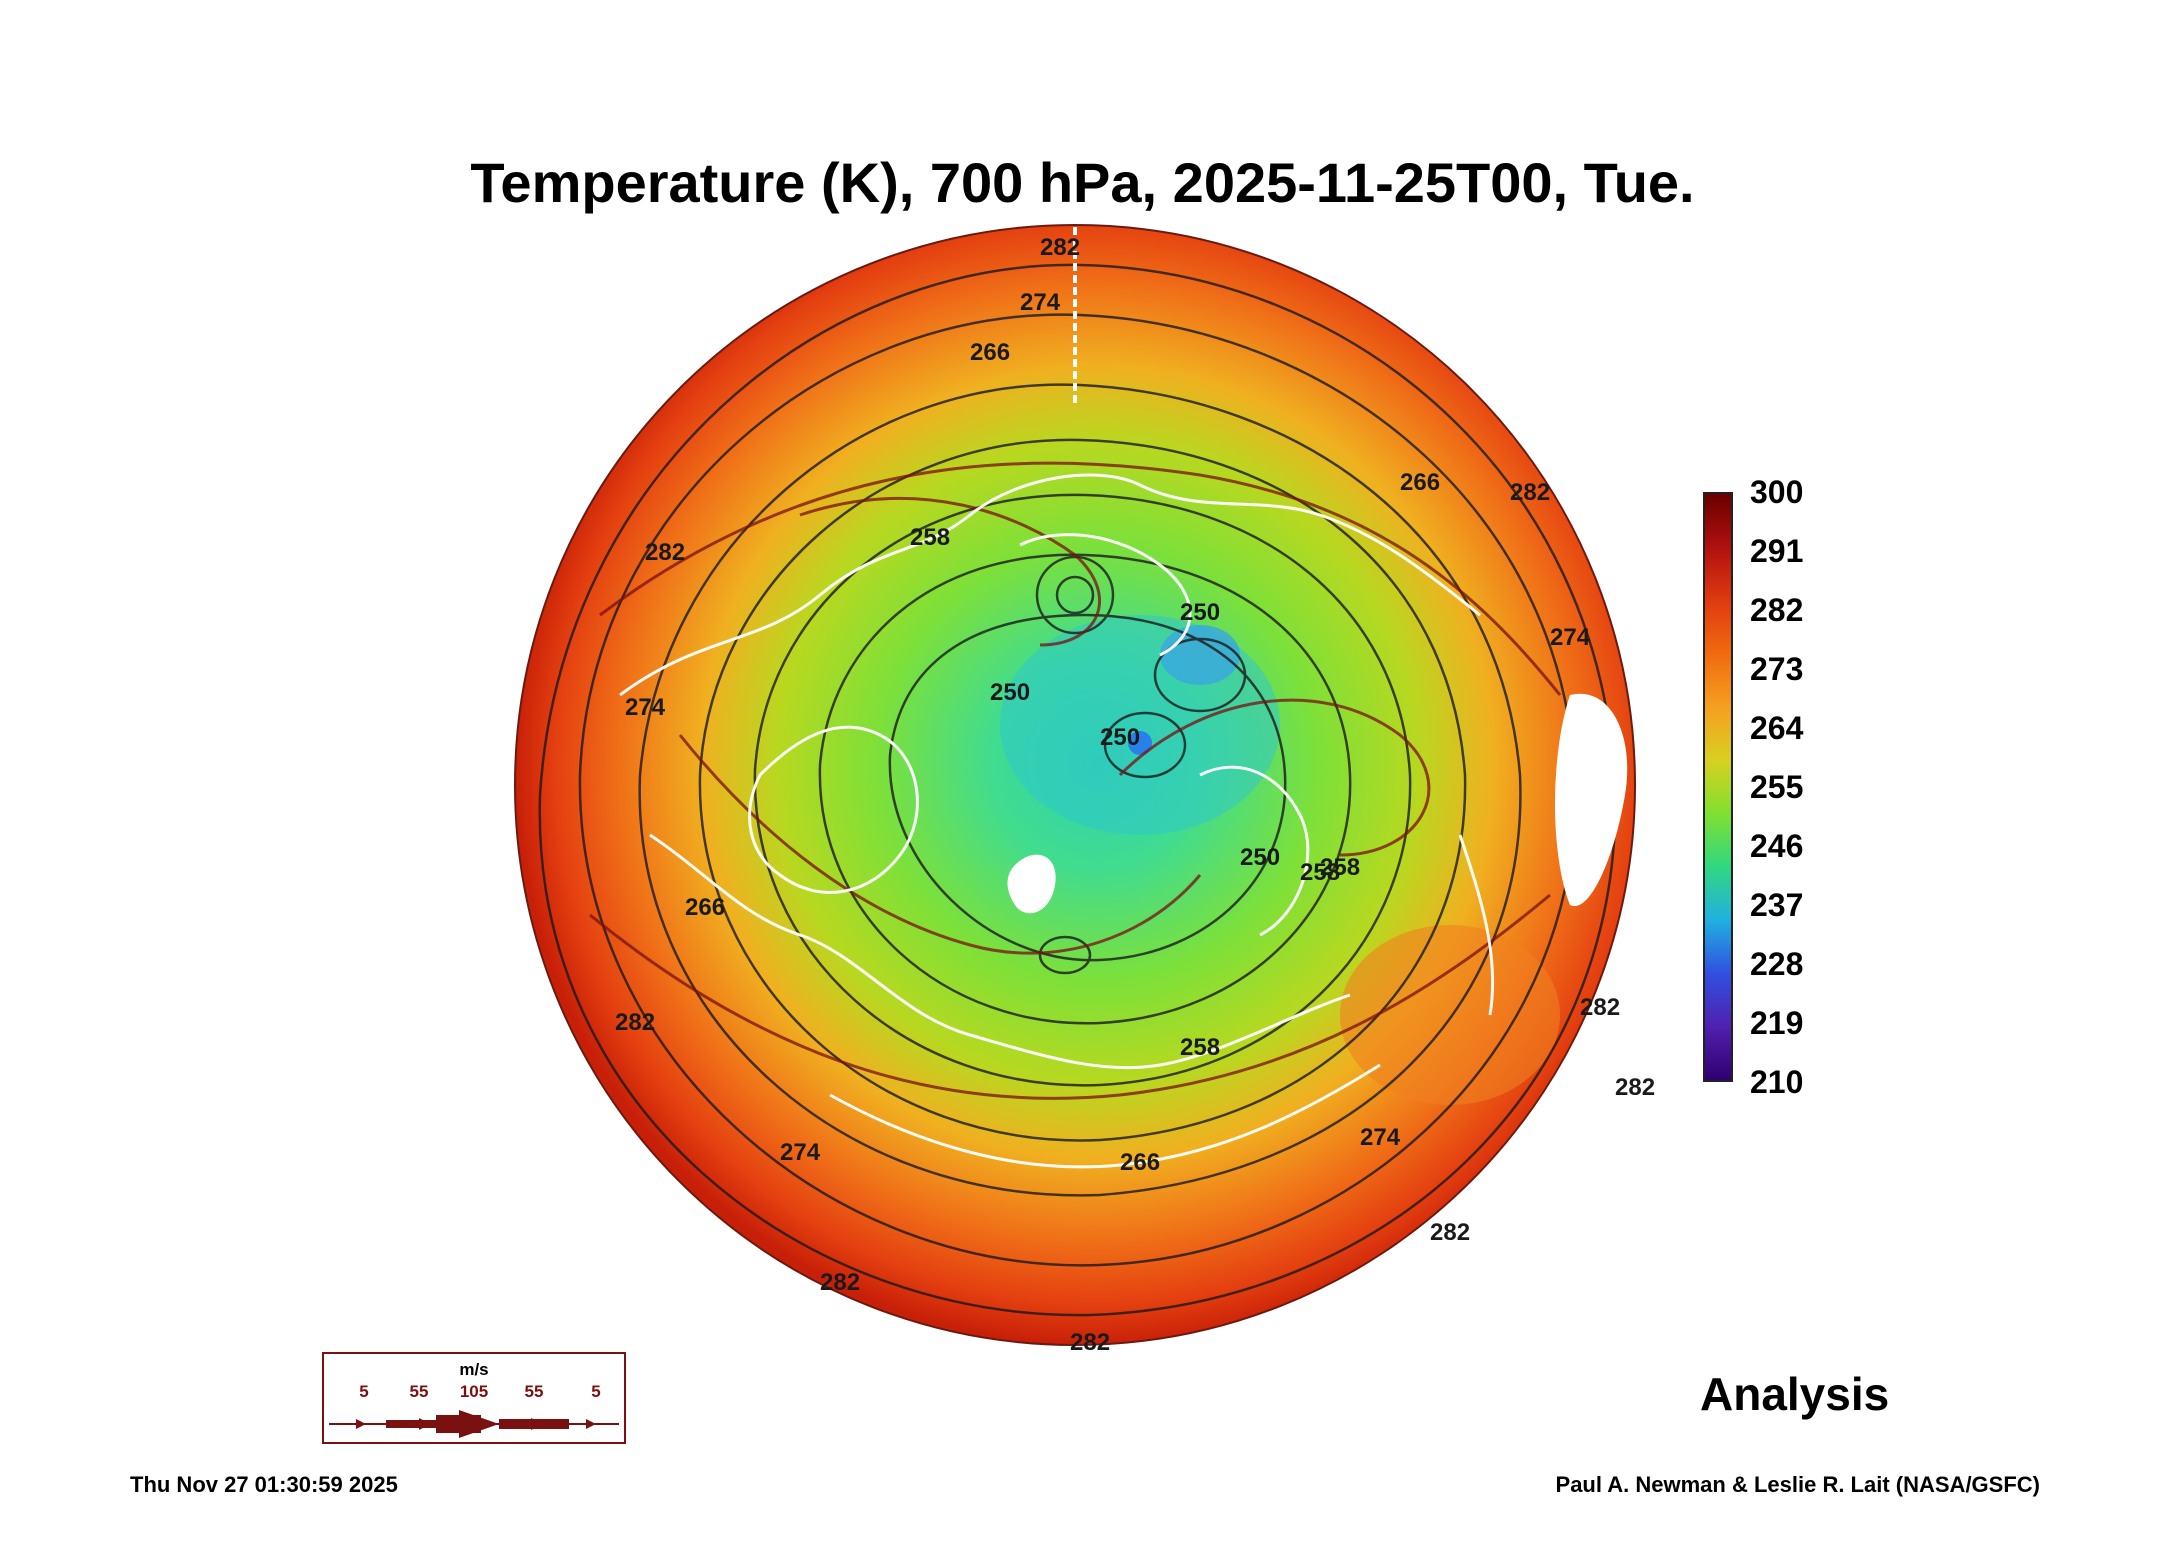  I want to click on wind-key-arrows, so click(474, 1424).